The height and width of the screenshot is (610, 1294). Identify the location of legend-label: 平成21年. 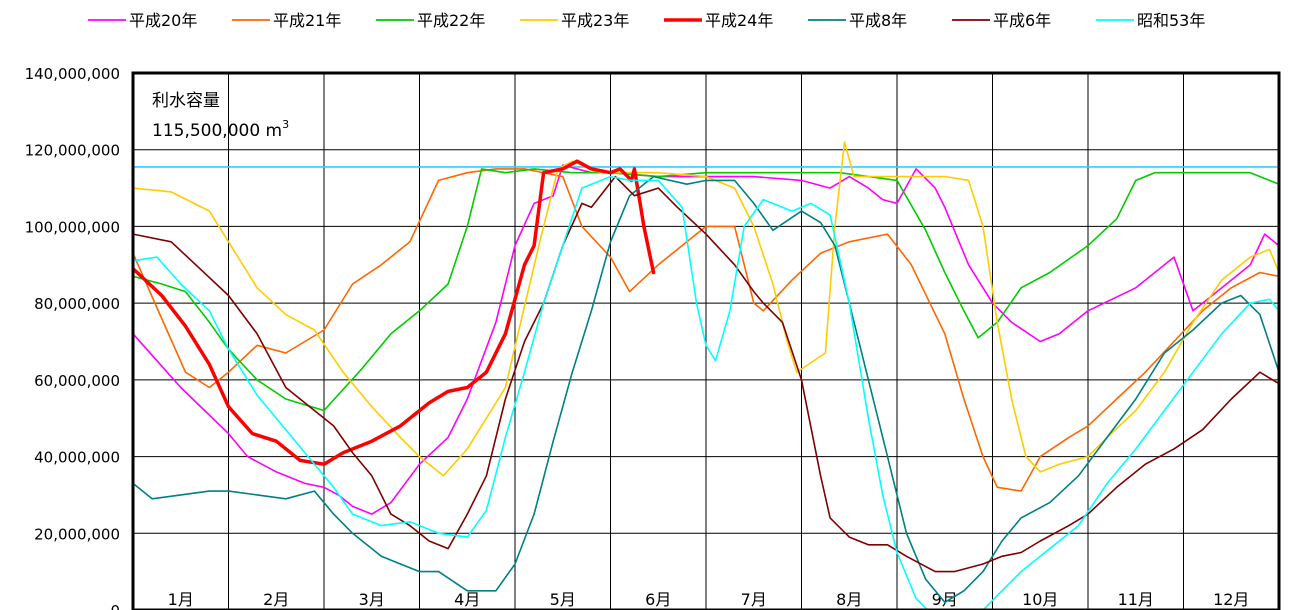
(307, 20).